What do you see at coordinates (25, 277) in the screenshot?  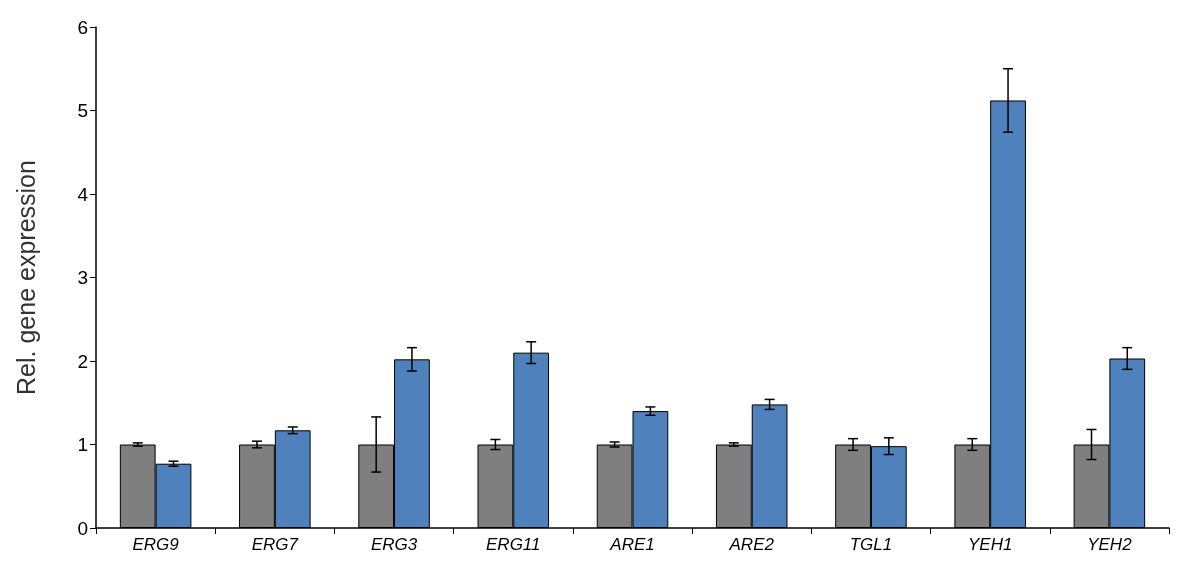 I see `y-axis-title: Rel. gene expression` at bounding box center [25, 277].